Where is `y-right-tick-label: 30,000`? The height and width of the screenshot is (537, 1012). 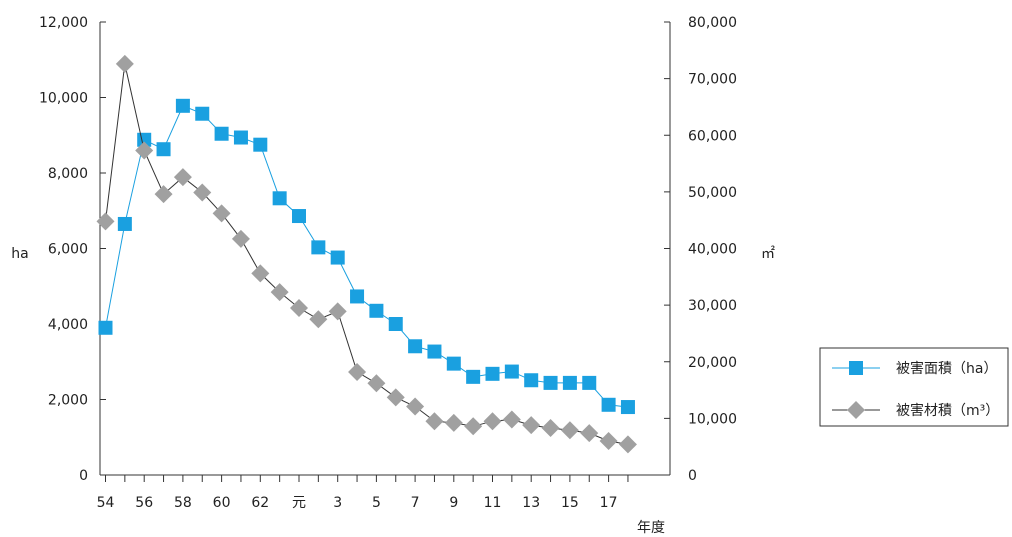
y-right-tick-label: 30,000 is located at coordinates (712, 306).